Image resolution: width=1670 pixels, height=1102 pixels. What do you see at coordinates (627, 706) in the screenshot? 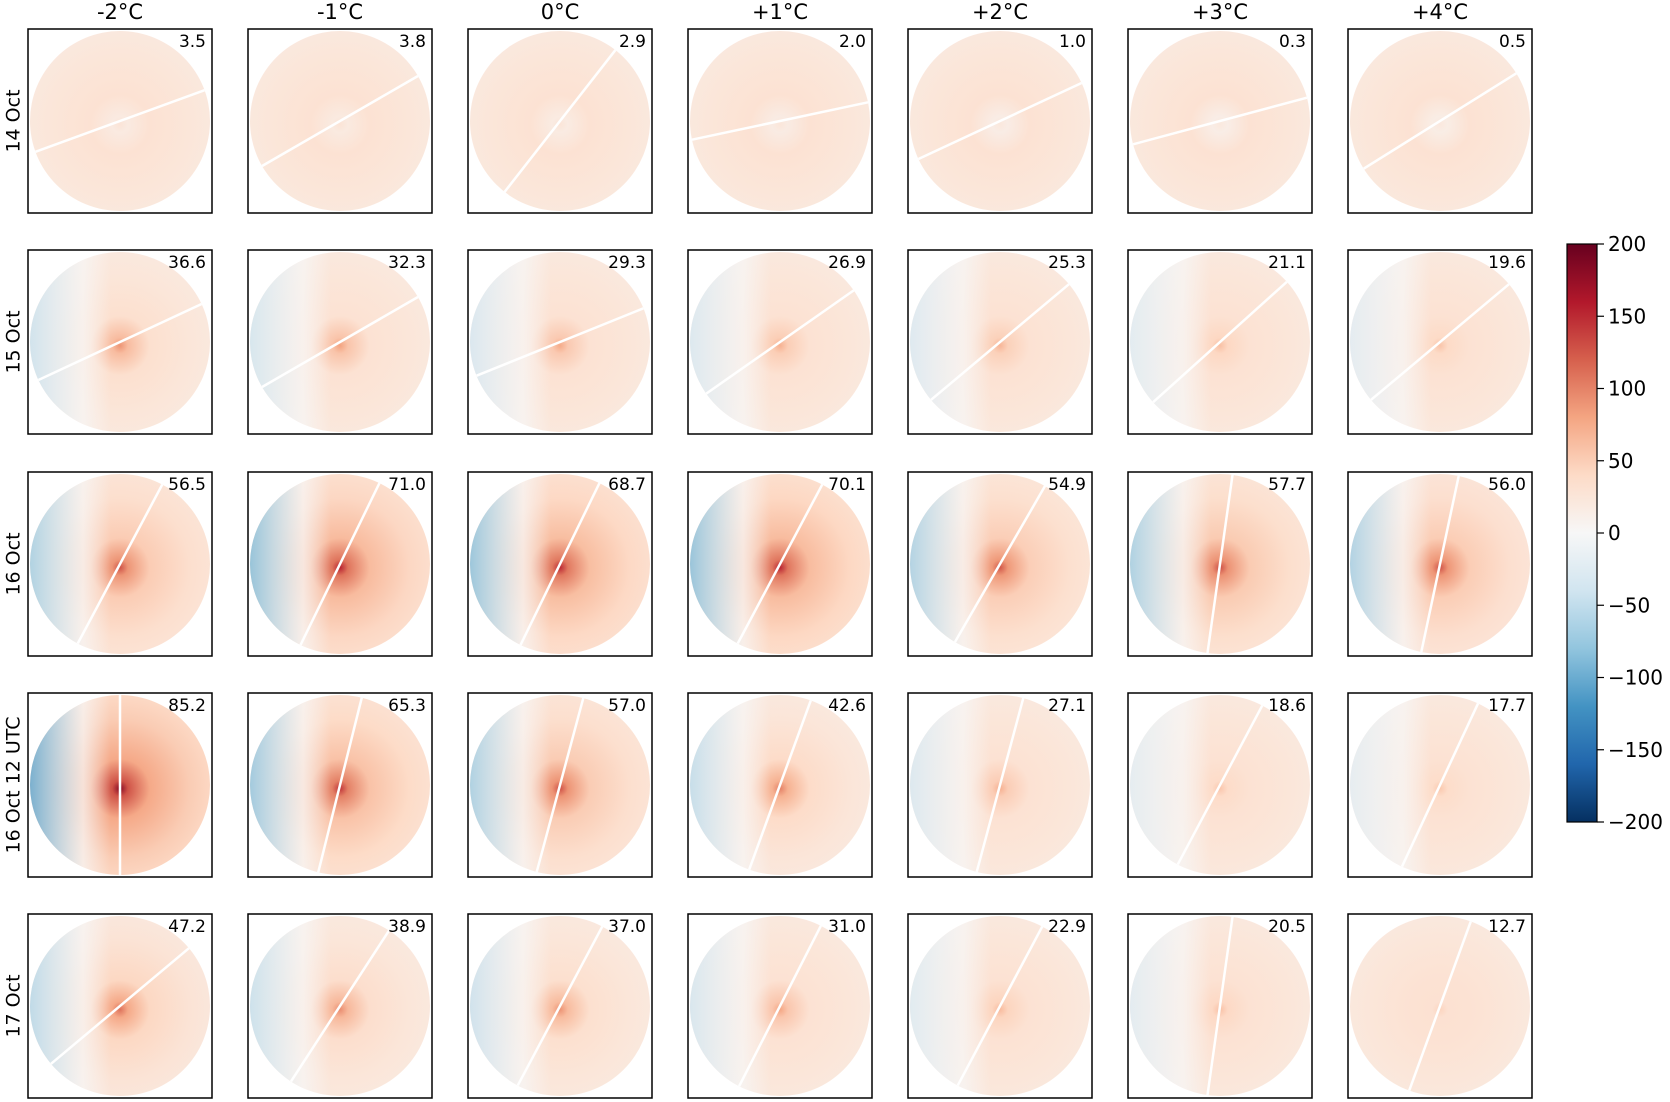
I see `panel-value-label: 57.0` at bounding box center [627, 706].